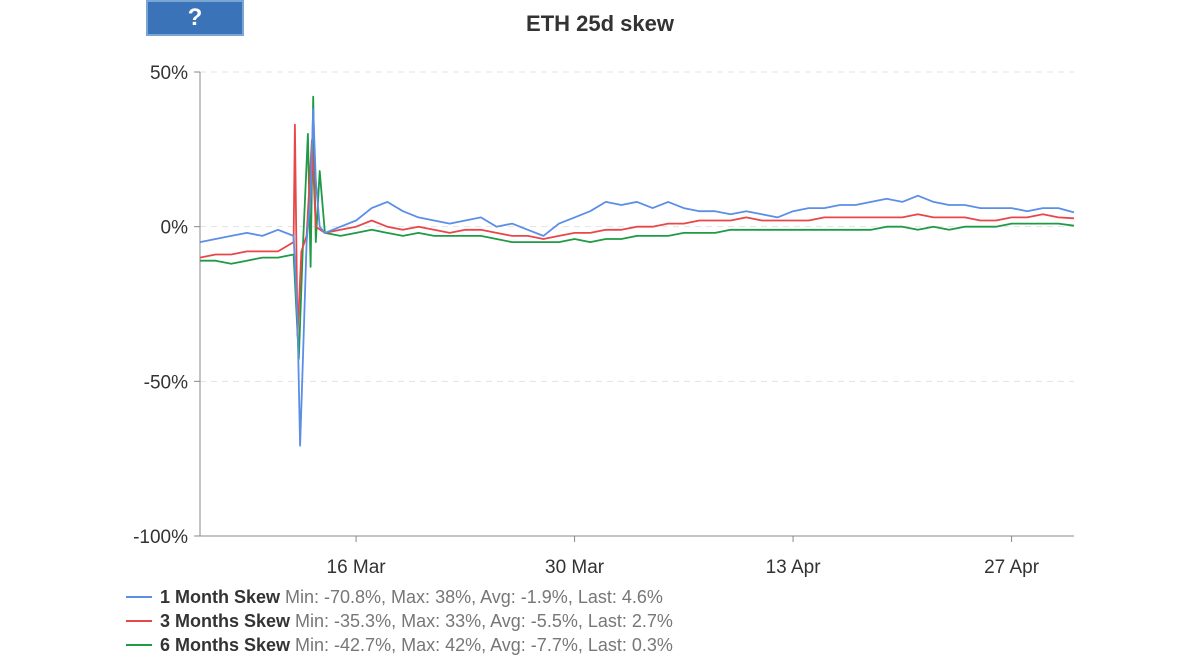 The image size is (1200, 670). What do you see at coordinates (357, 567) in the screenshot?
I see `x-tick-label: 16 Mar` at bounding box center [357, 567].